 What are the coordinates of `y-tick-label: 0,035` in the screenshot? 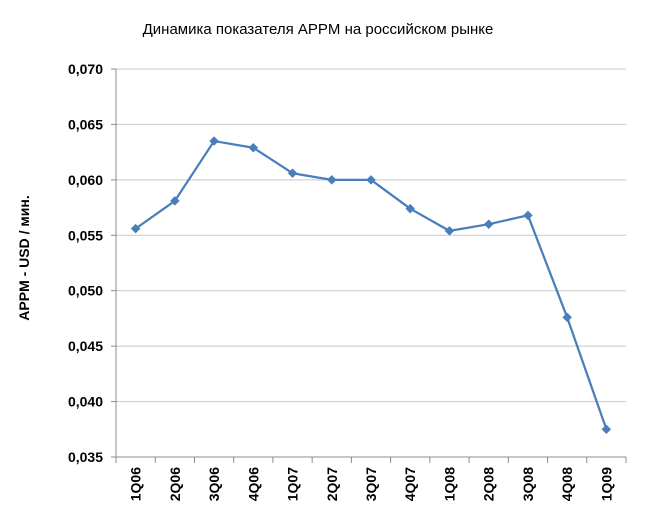 It's located at (85, 457).